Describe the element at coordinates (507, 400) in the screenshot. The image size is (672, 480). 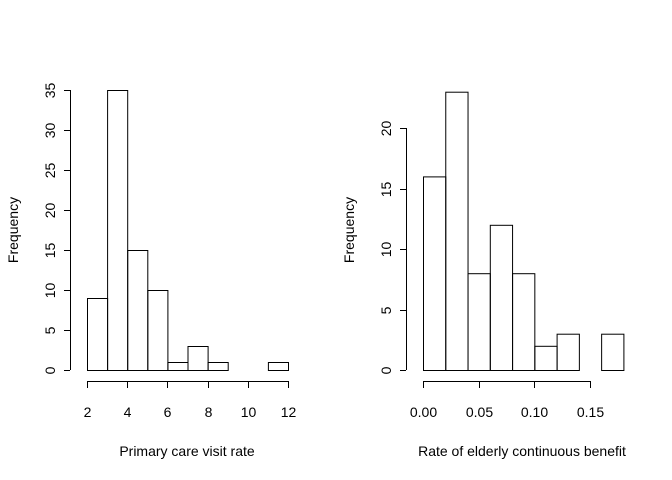
I see `x-axis: 0.00 0.05 0.10 0.15` at that location.